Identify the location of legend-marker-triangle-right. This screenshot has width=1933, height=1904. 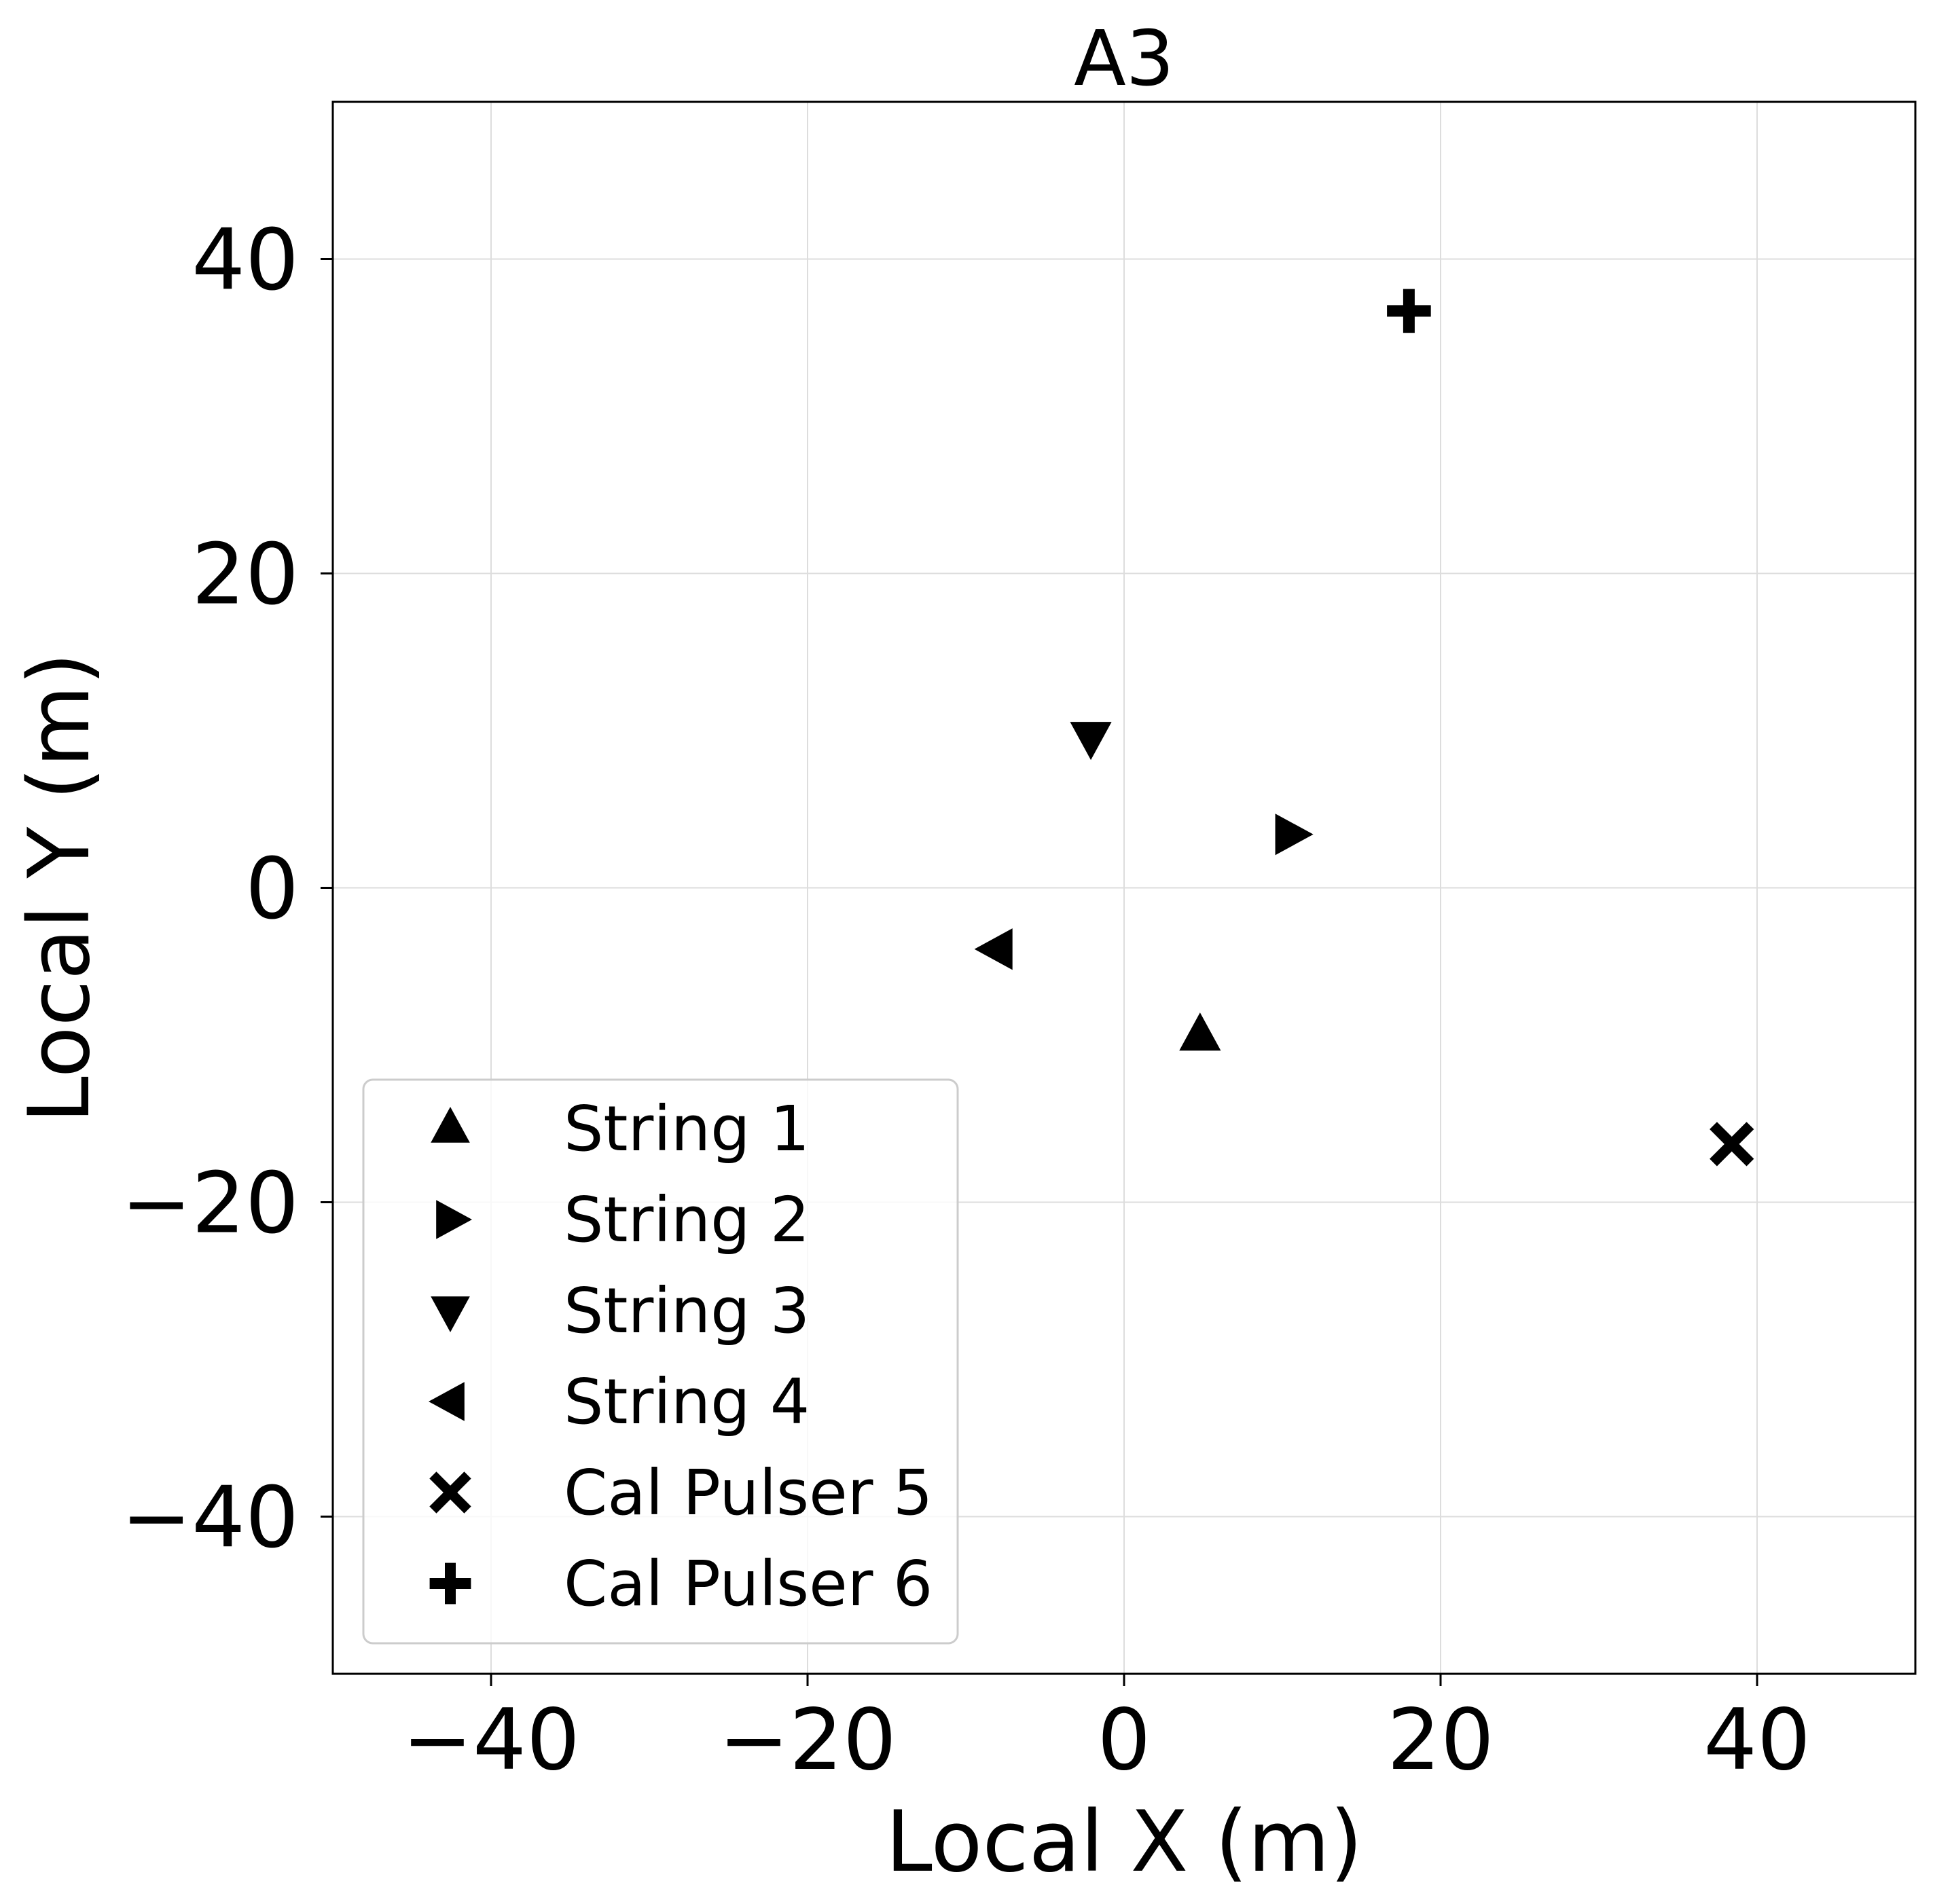
(454, 1219).